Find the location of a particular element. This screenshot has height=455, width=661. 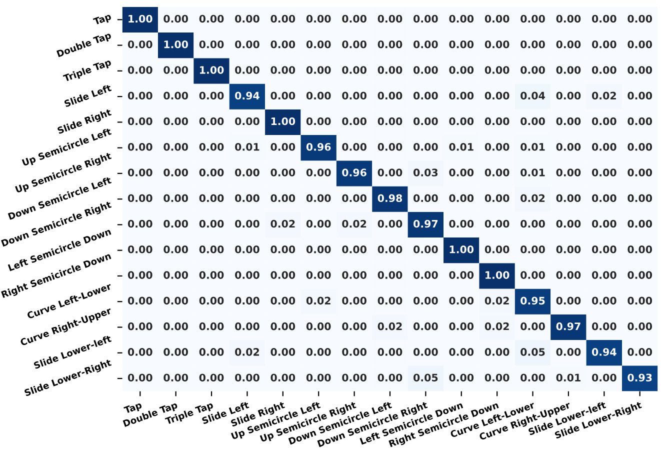

data-label: 0.01 is located at coordinates (532, 147).